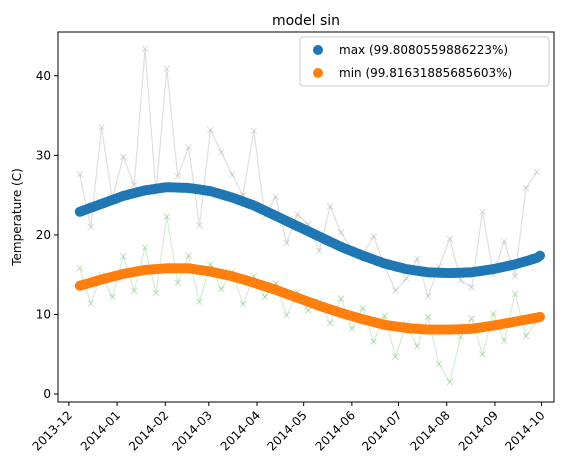  Describe the element at coordinates (381, 430) in the screenshot. I see `x-tick-label-7: 2014-07` at that location.